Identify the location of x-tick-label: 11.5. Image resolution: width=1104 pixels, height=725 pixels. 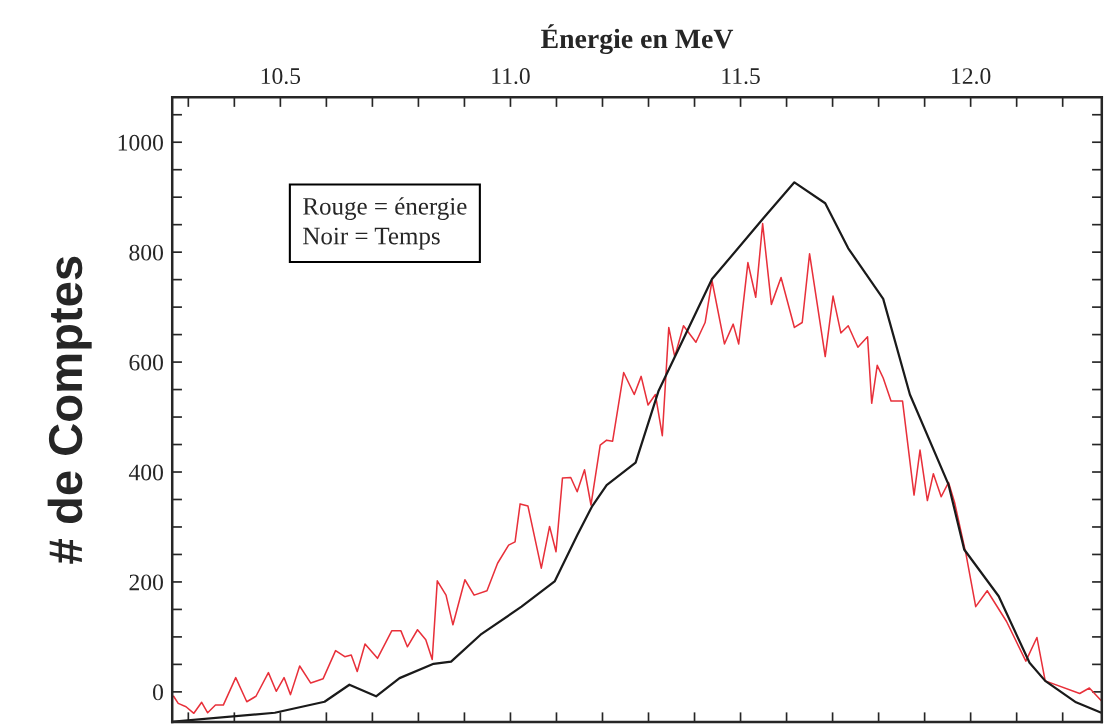
(741, 76).